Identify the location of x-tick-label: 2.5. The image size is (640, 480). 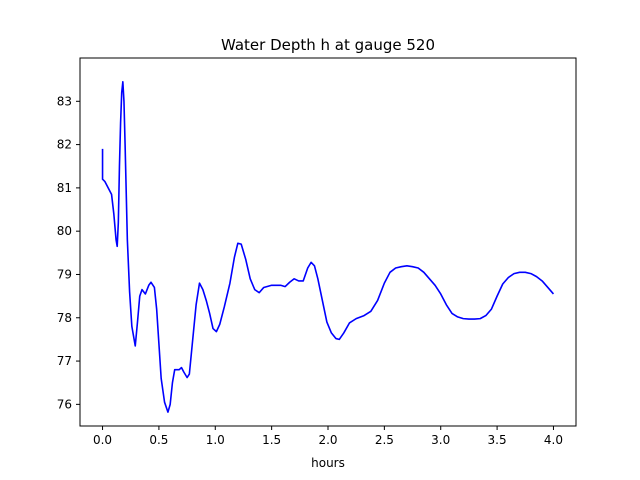
(384, 440).